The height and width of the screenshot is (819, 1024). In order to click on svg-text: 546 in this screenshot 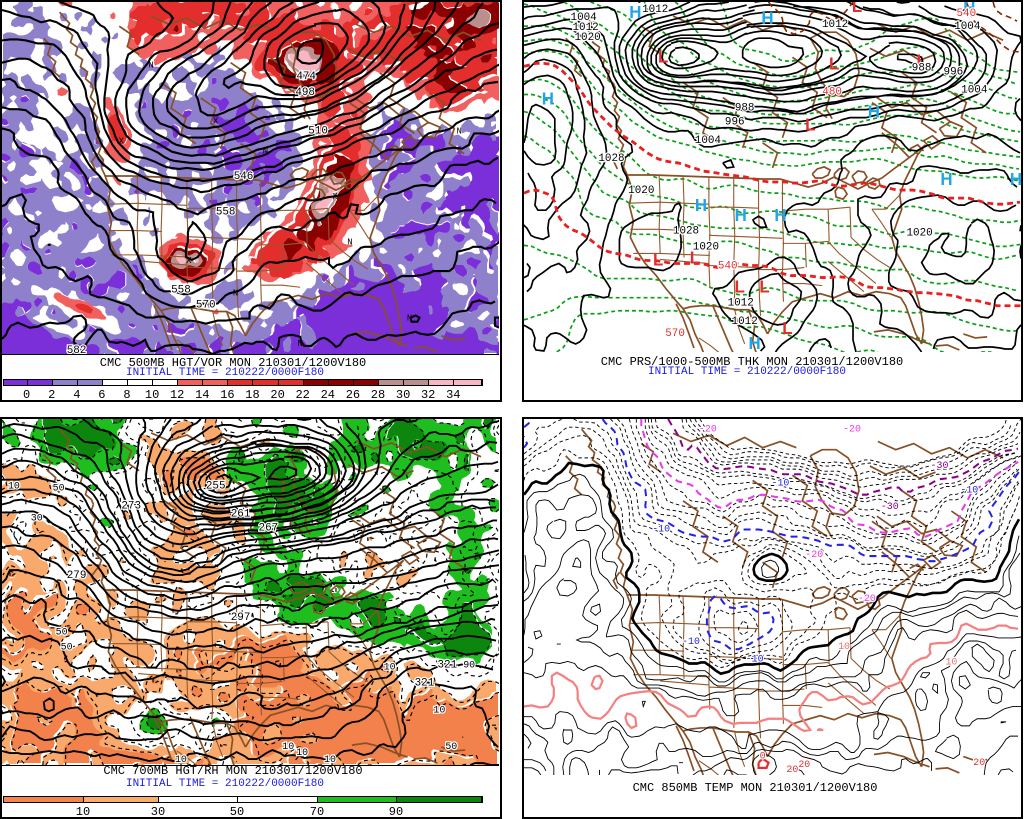, I will do `click(244, 177)`.